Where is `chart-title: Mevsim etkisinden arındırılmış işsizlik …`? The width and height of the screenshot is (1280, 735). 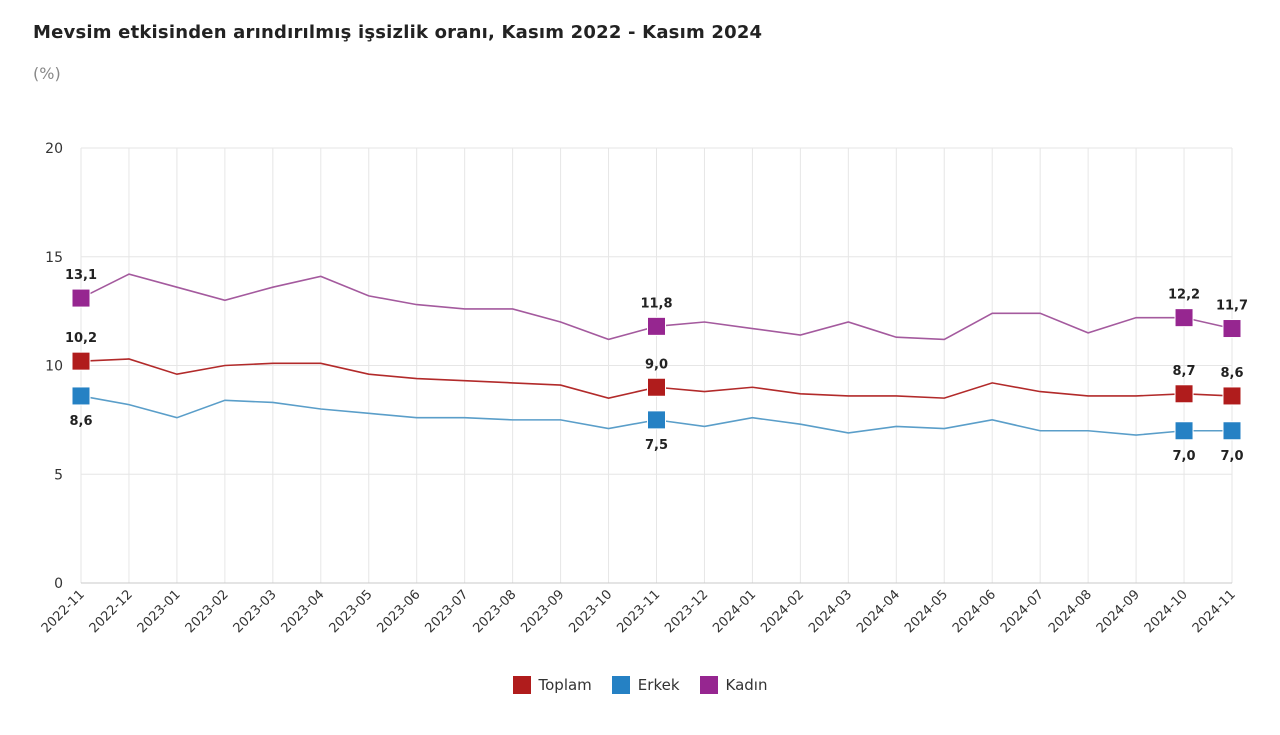
chart-title: Mevsim etkisinden arındırılmış işsizlik … is located at coordinates (398, 32).